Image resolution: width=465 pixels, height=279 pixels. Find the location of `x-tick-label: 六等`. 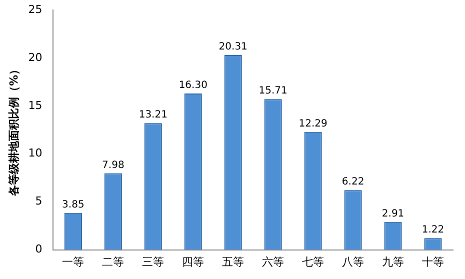

x-tick-label: 六等 is located at coordinates (273, 261).